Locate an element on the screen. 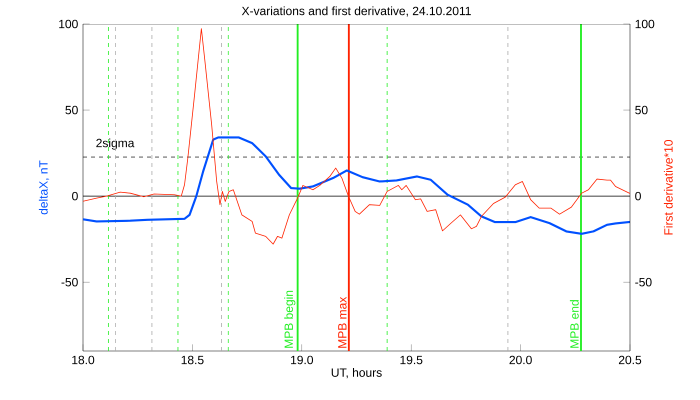 The width and height of the screenshot is (700, 400). y-tick-label: 50 is located at coordinates (71, 110).